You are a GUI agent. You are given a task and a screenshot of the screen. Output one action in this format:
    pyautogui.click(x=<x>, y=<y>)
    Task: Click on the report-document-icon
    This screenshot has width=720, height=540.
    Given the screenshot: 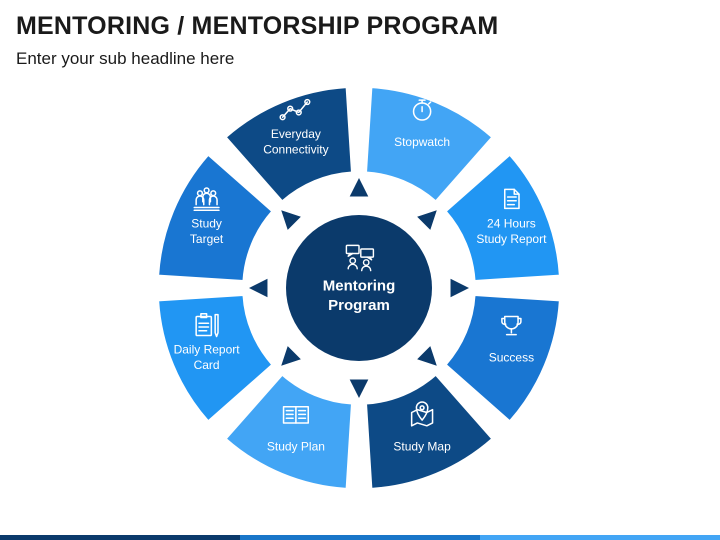 What is the action you would take?
    pyautogui.click(x=511, y=199)
    